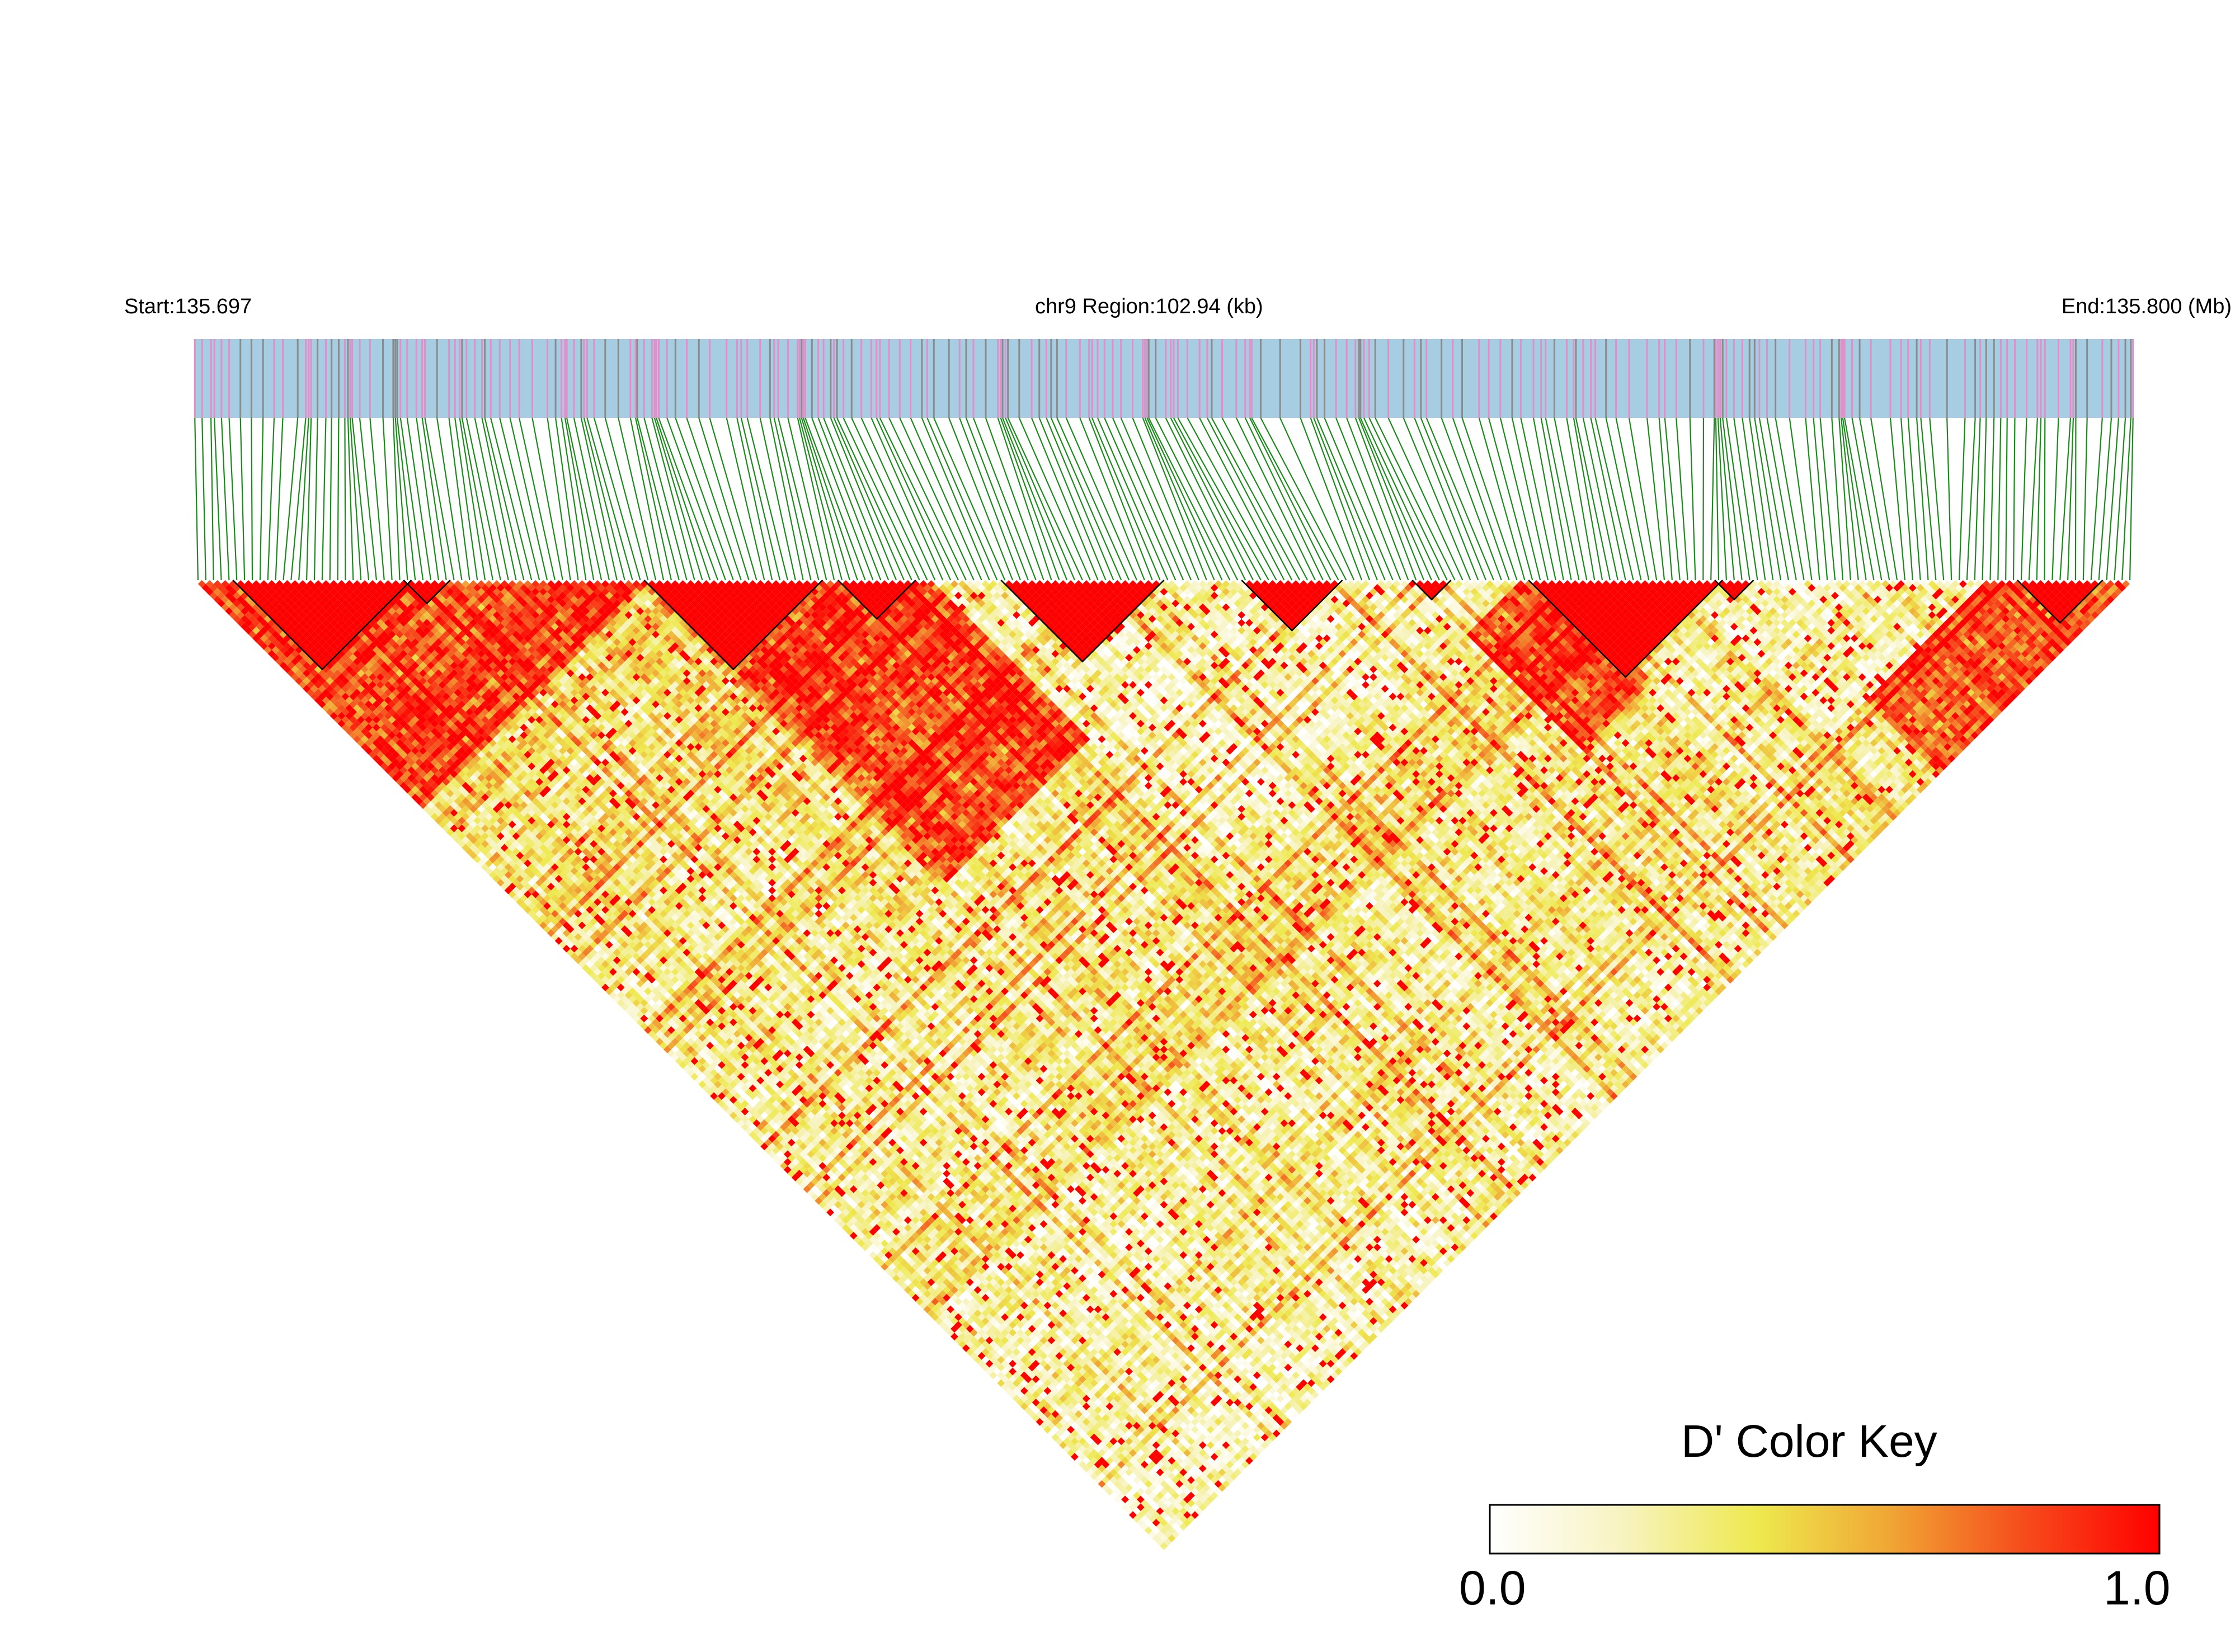 The height and width of the screenshot is (1652, 2235). I want to click on snp-connector-lines, so click(1164, 499).